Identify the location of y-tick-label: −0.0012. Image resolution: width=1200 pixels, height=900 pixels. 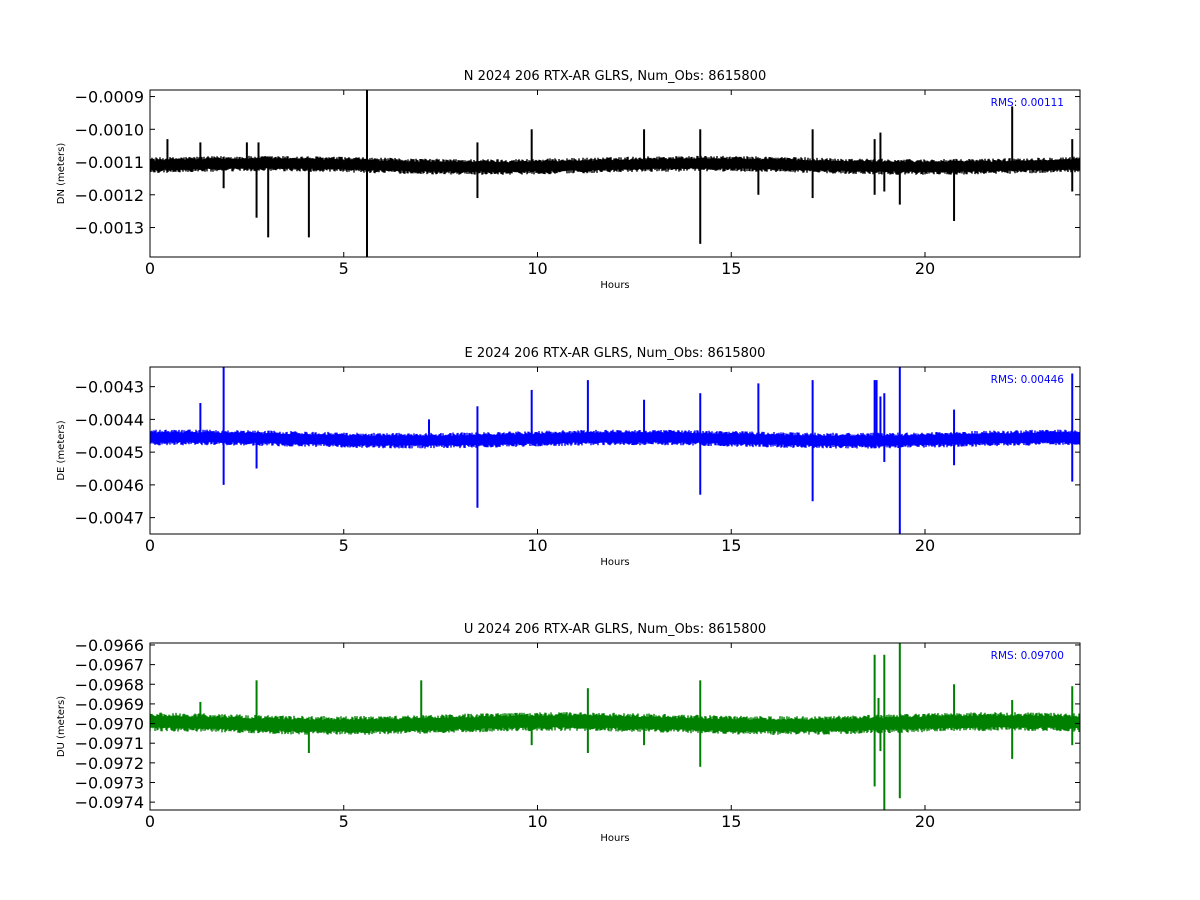
(109, 195).